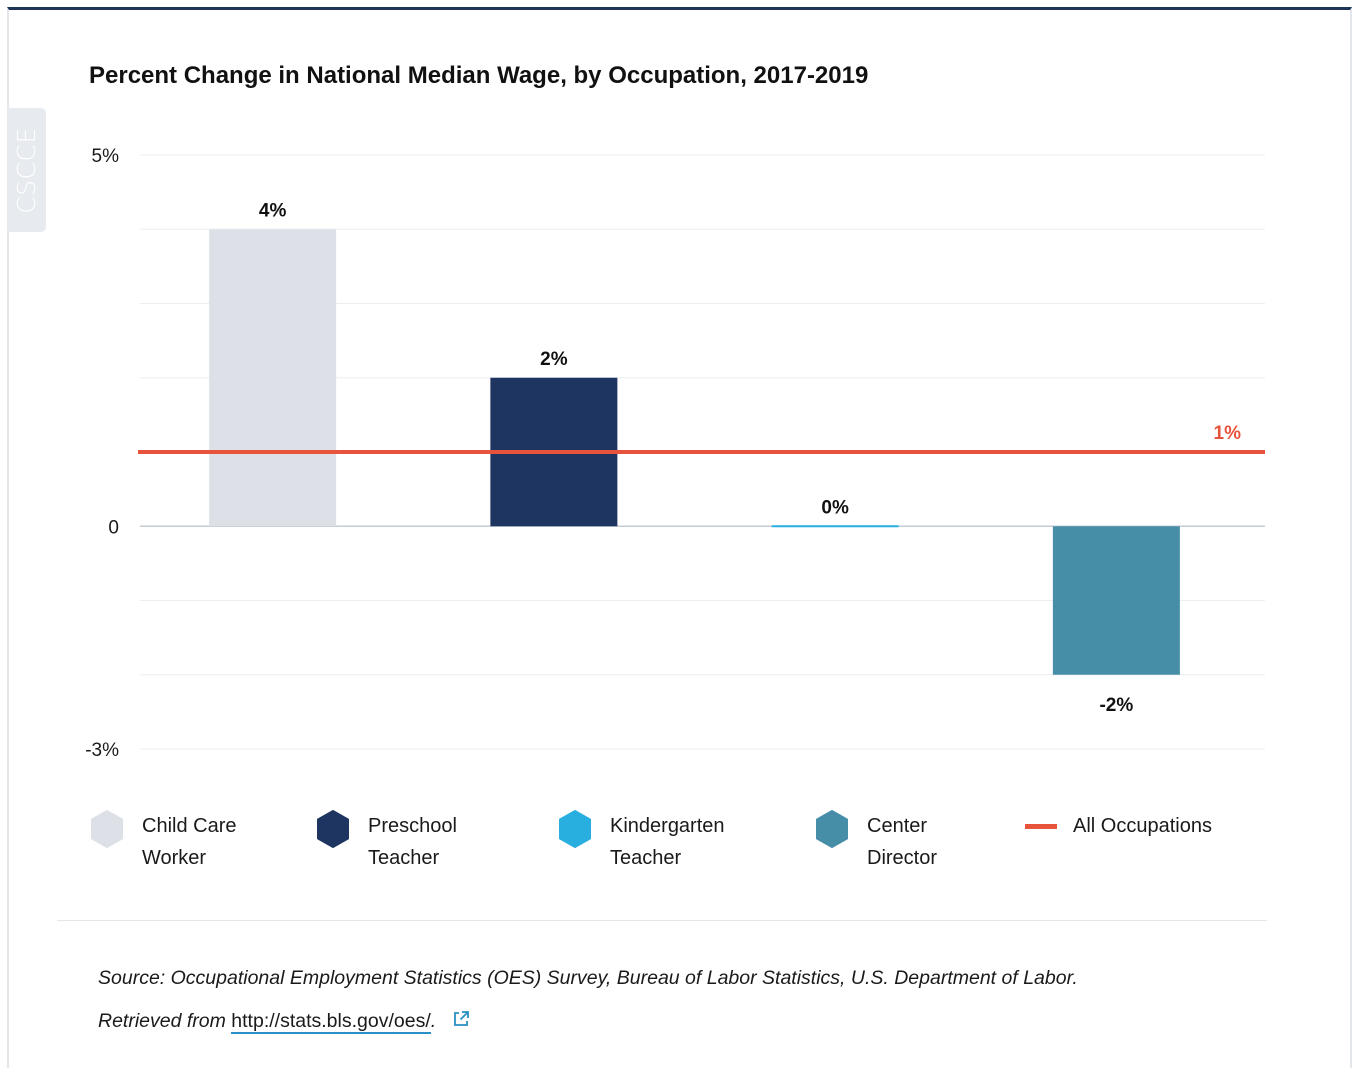 This screenshot has height=1068, width=1352. I want to click on source-suffix: ., so click(433, 1021).